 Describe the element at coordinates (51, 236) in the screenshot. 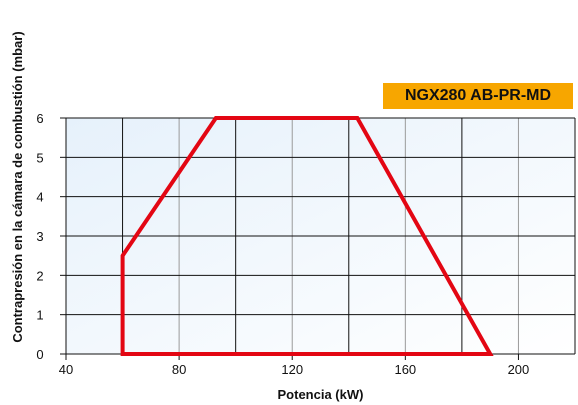

I see `y-ticks: 0 1 2 3 4 5 6` at that location.